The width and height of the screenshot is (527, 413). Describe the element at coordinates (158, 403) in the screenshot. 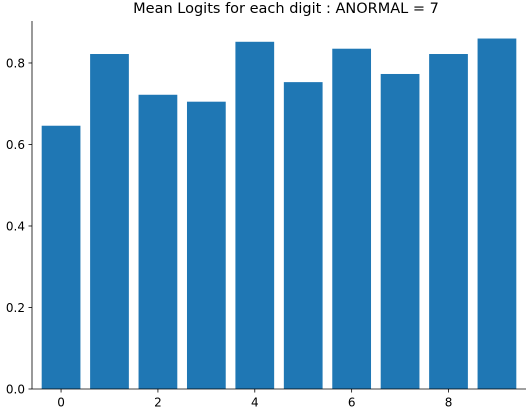

I see `x-tick-label: 2` at that location.